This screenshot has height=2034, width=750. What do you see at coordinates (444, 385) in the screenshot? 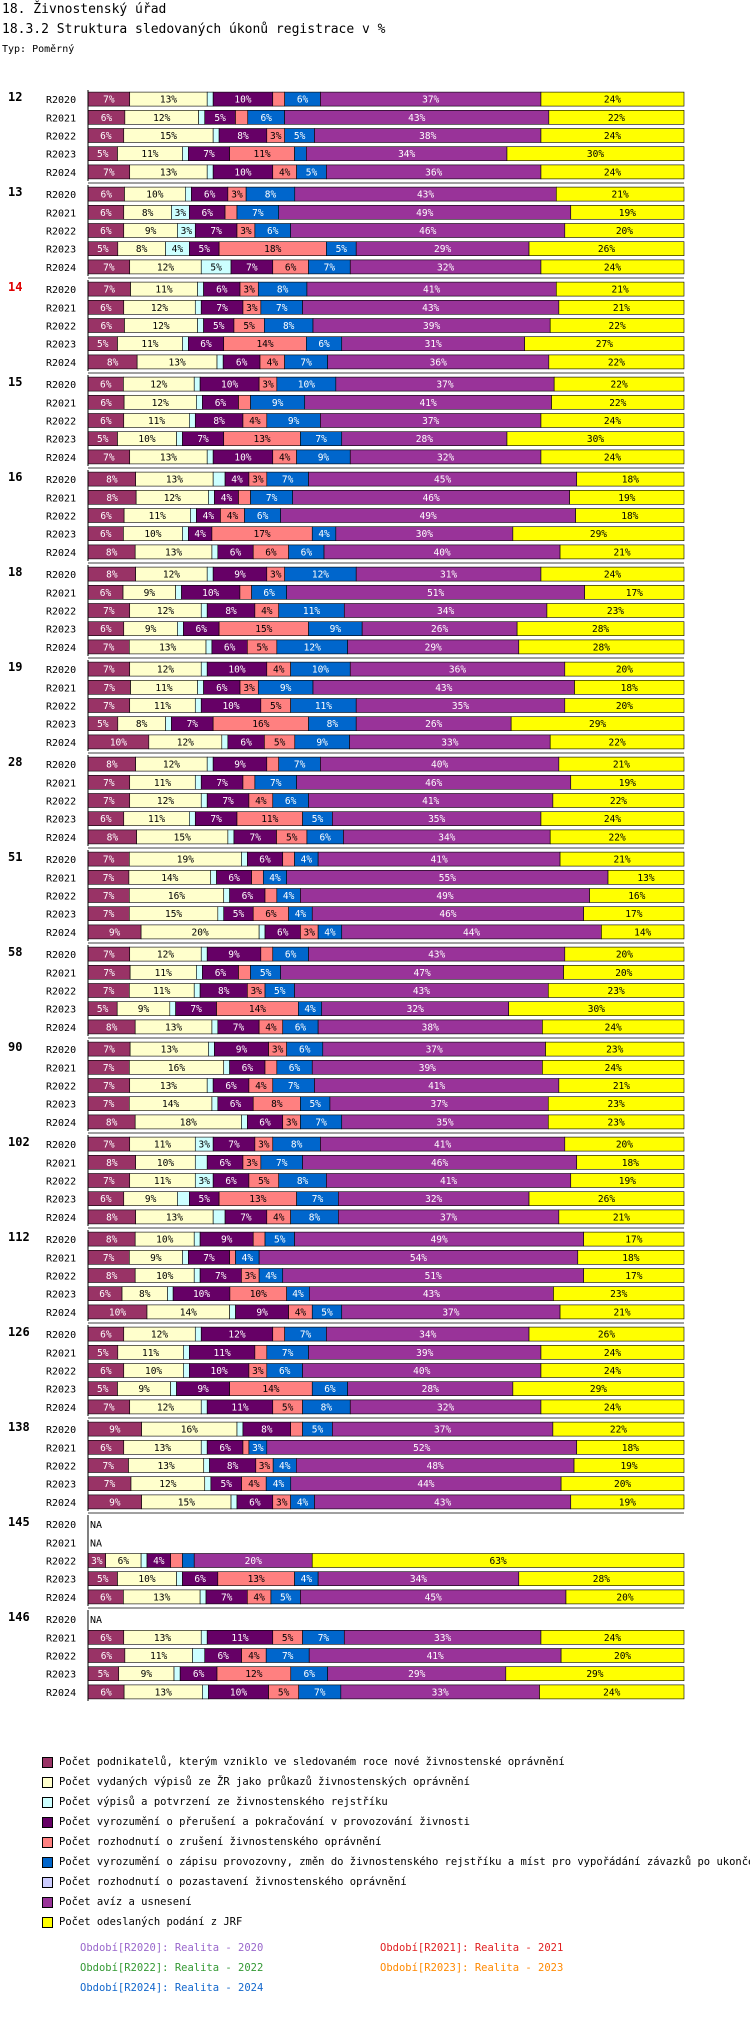
I see `data-label: 37%` at bounding box center [444, 385].